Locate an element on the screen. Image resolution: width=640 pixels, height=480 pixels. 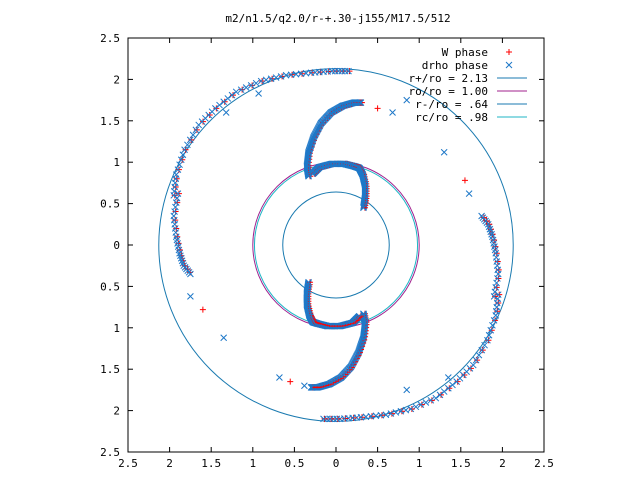
legend-marker is located at coordinates (509, 65).